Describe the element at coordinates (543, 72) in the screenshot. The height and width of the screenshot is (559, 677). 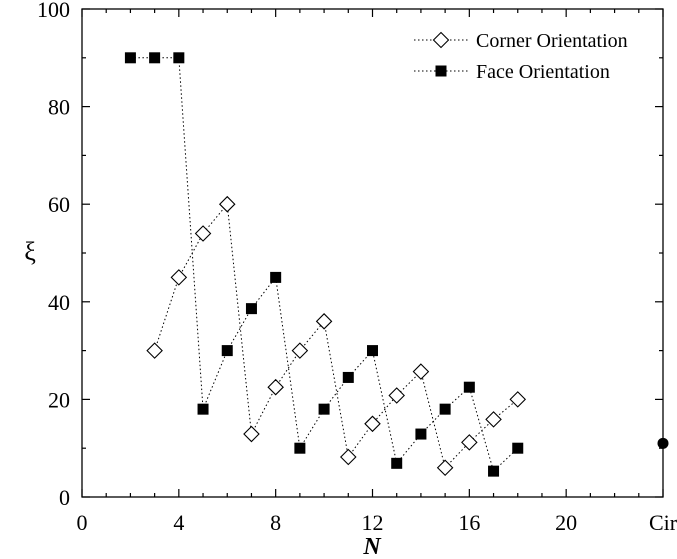
I see `legend-label: Face Orientation` at that location.